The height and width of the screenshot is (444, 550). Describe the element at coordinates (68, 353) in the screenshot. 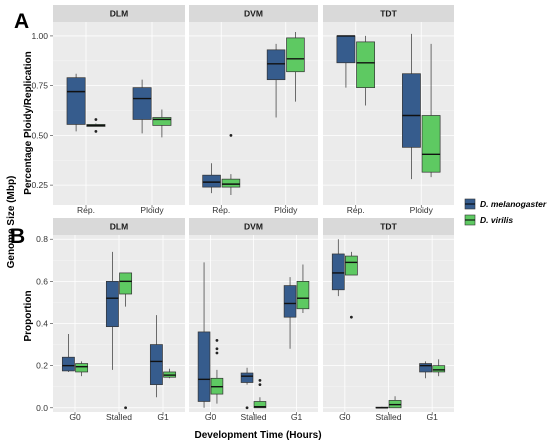

I see `box-b-dlm-g0-melanogaster` at that location.